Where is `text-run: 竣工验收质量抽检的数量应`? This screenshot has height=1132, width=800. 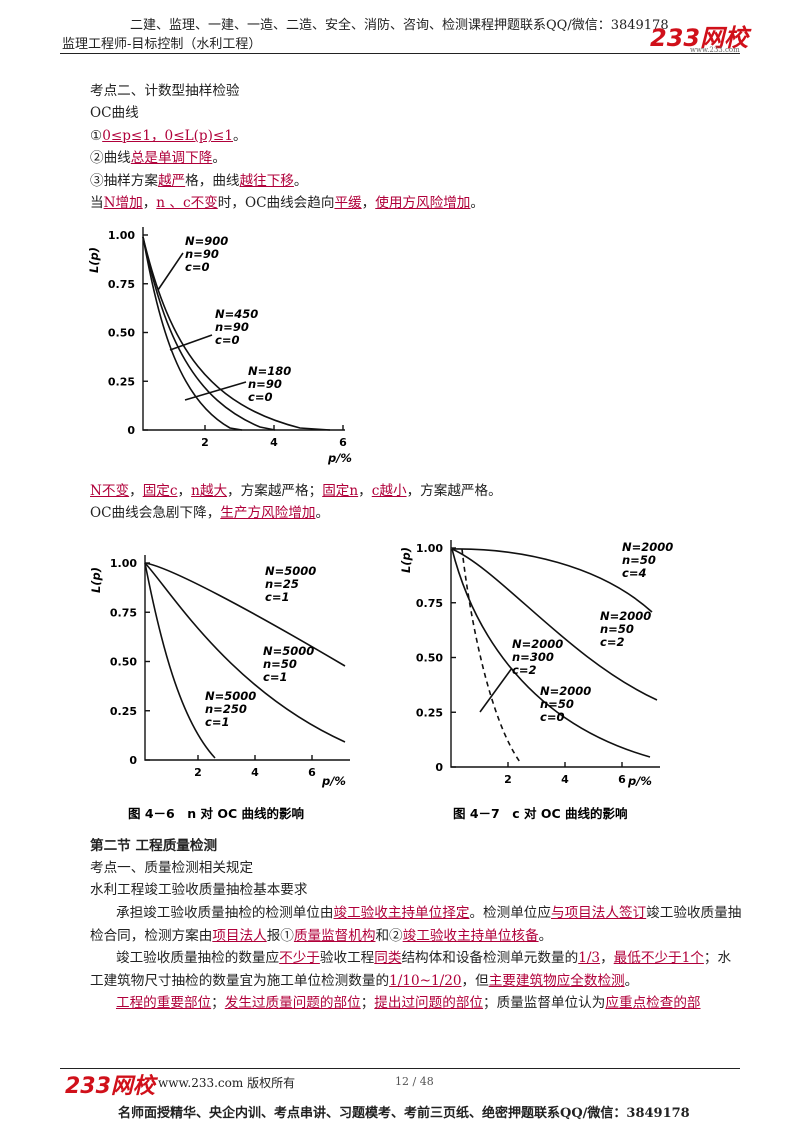
text-run: 竣工验收质量抽检的数量应 is located at coordinates (198, 958).